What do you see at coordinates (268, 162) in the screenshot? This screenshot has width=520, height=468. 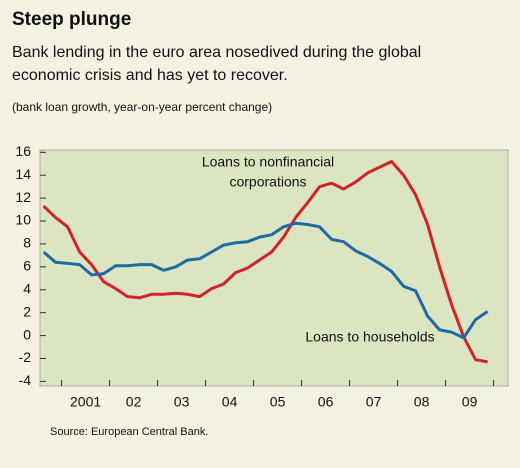 I see `series-label: Loans to nonfinancial` at bounding box center [268, 162].